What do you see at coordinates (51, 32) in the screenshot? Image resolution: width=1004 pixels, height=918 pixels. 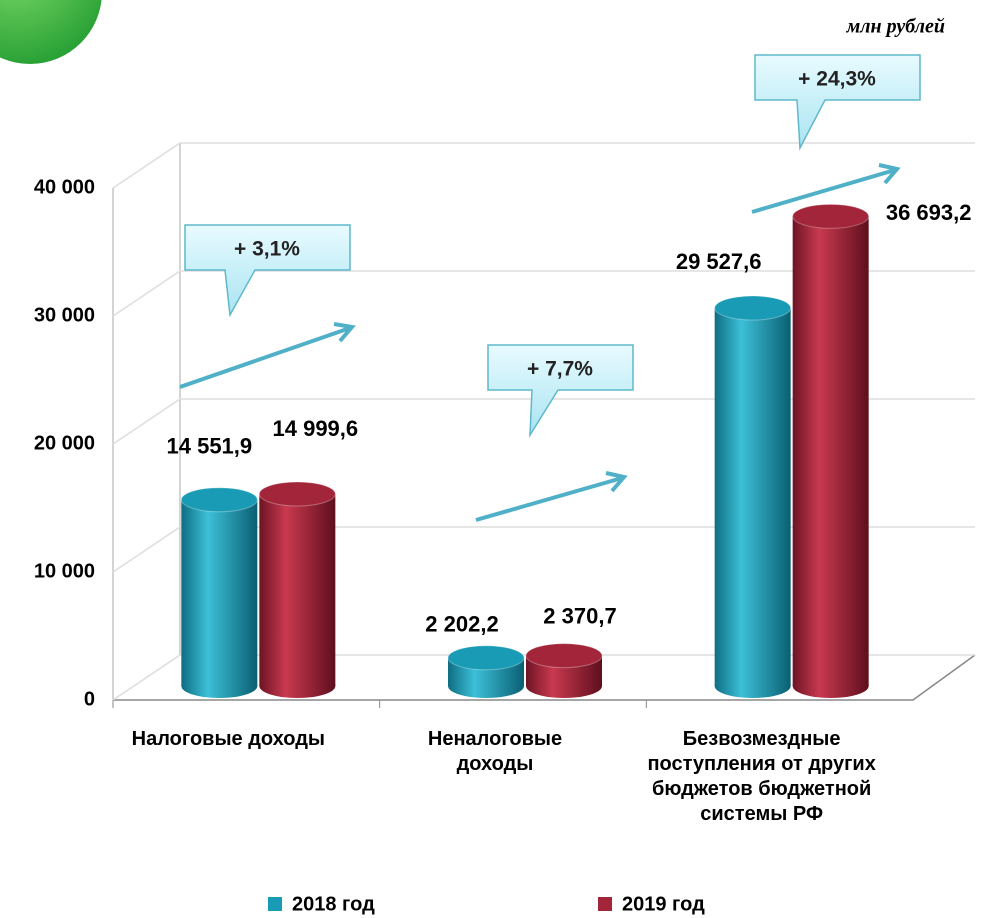 I see `decor-badge` at bounding box center [51, 32].